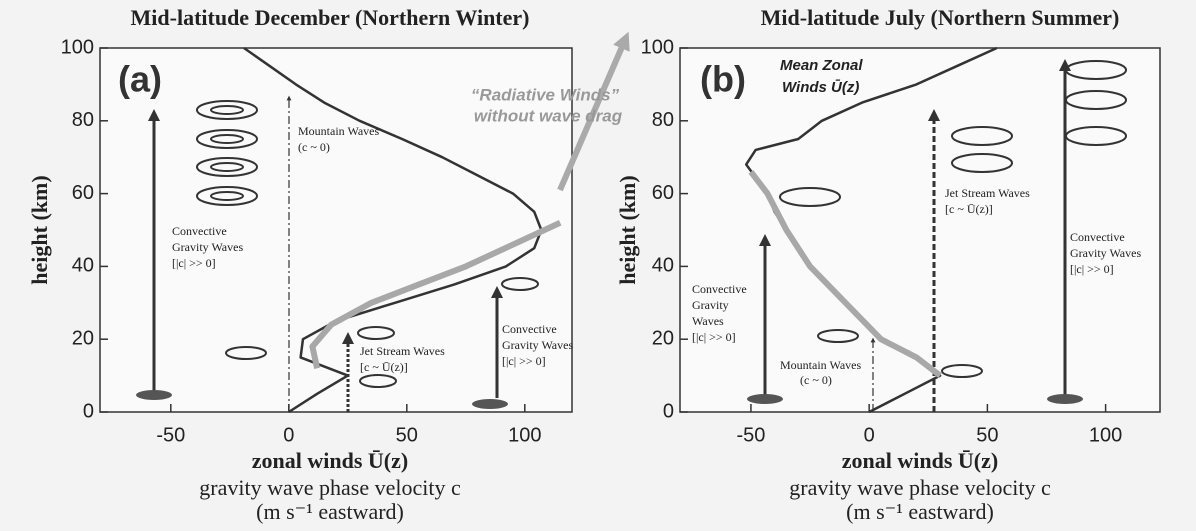 The width and height of the screenshot is (1196, 531). I want to click on annotation: Waves, so click(708, 321).